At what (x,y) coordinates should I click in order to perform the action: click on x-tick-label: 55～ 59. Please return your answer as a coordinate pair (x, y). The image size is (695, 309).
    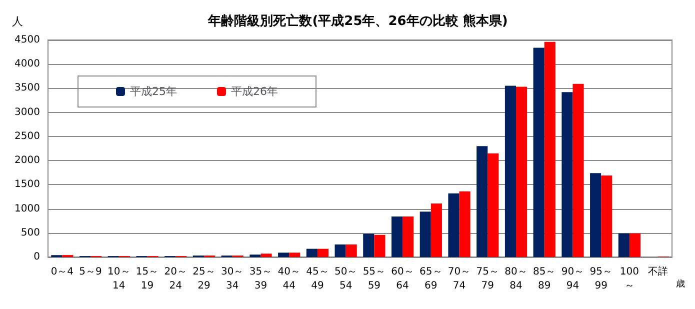
    Looking at the image, I should click on (374, 279).